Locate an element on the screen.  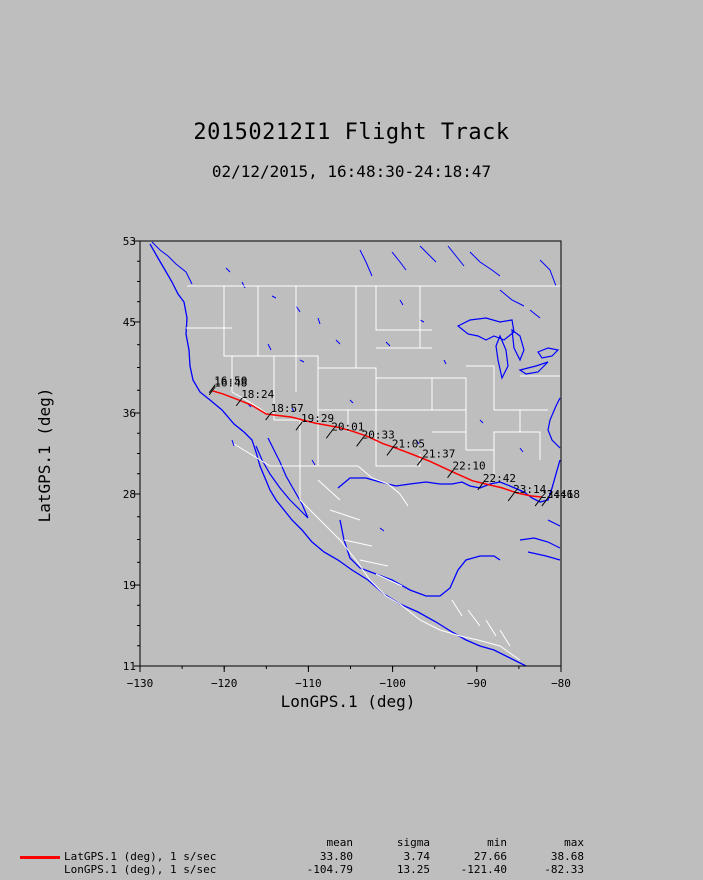
northern-lakes is located at coordinates (354, 280).